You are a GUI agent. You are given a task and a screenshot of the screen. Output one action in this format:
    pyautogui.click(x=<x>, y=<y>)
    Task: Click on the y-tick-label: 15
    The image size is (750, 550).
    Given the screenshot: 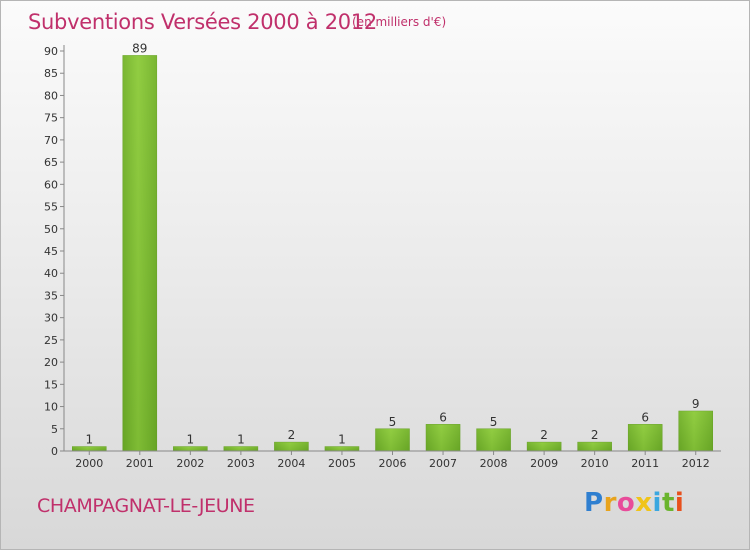 What is the action you would take?
    pyautogui.click(x=51, y=384)
    